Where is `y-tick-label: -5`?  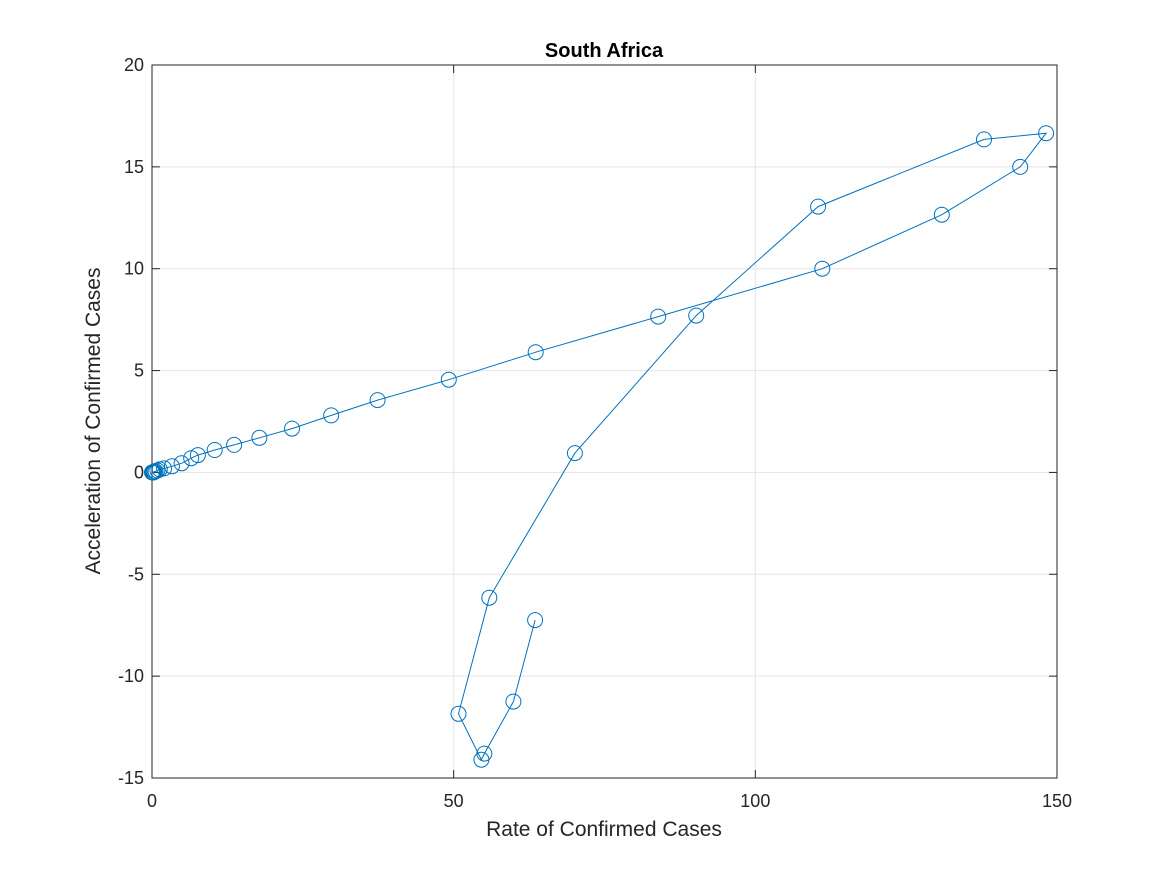 y-tick-label: -5 is located at coordinates (136, 574).